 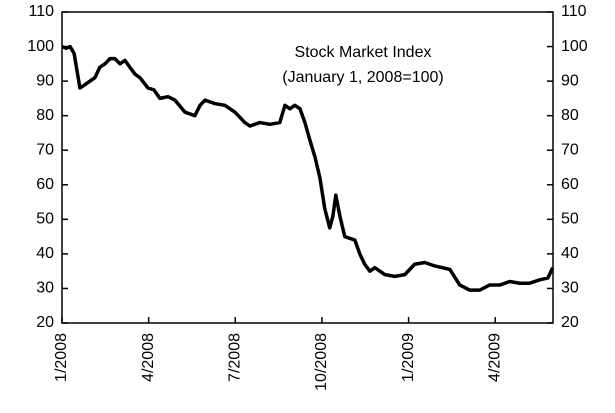 I want to click on y-tick-label: 100, so click(x=40, y=46).